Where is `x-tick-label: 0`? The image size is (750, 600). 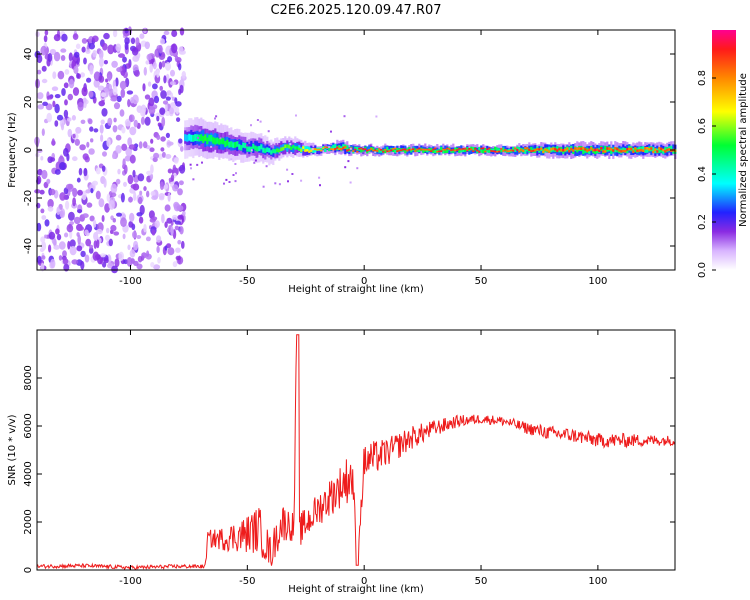 x-tick-label: 0 is located at coordinates (364, 581).